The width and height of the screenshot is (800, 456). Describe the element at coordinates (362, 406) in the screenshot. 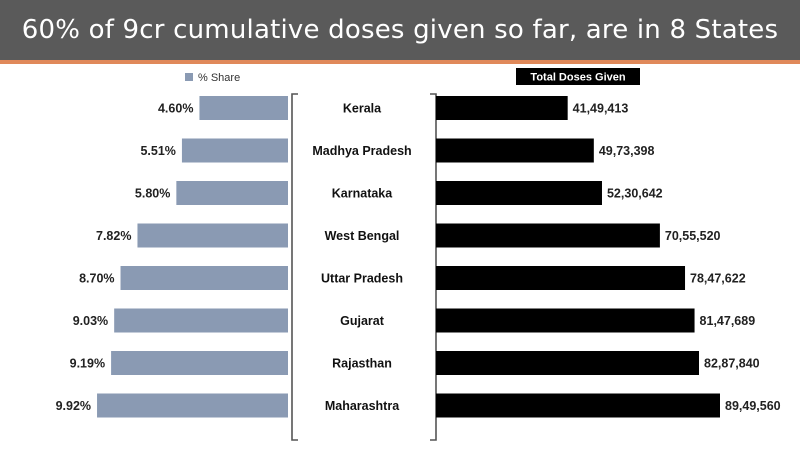

I see `category-label-maharashtra: Maharashtra` at that location.